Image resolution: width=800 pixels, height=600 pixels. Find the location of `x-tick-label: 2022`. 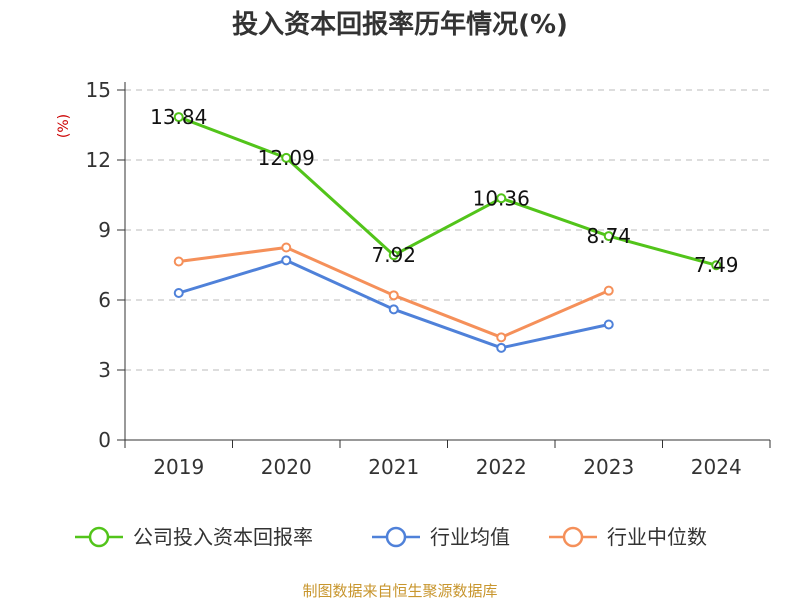

x-tick-label: 2022 is located at coordinates (501, 467).